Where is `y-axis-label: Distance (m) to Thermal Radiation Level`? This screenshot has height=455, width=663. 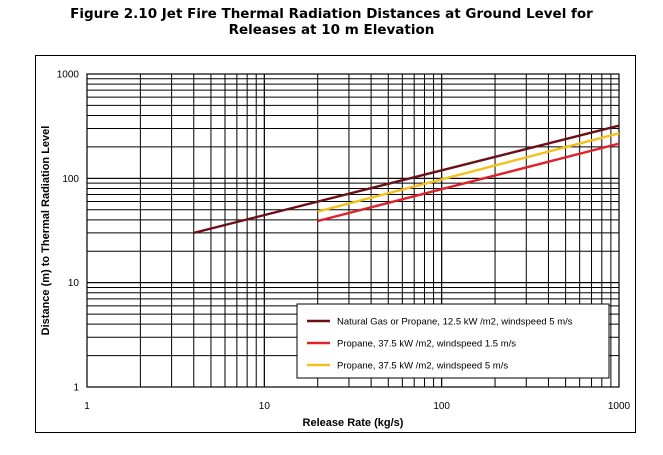 y-axis-label: Distance (m) to Thermal Radiation Level is located at coordinates (46, 231).